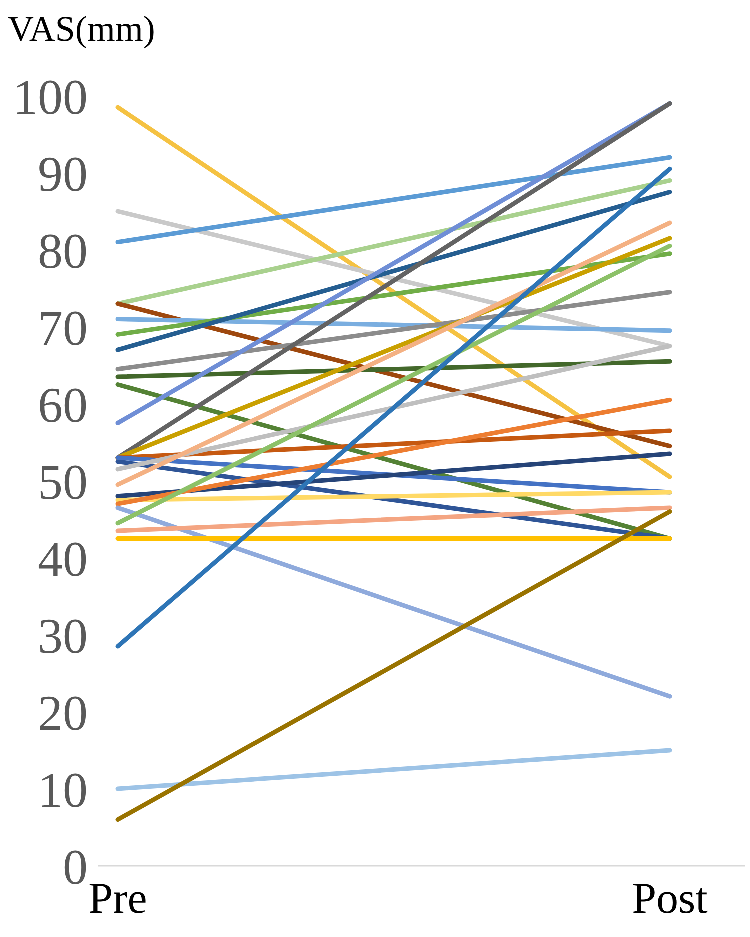  I want to click on x-tick-label: Post, so click(670, 899).